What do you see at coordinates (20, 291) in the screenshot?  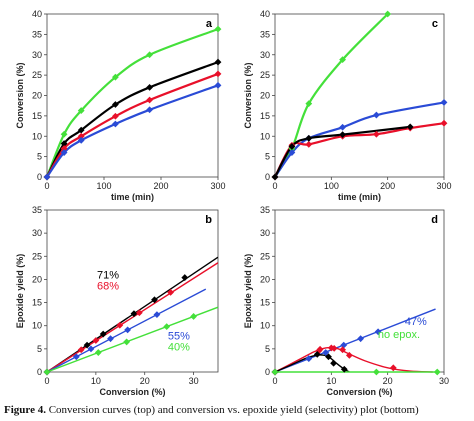 I see `y-axis-label: Epoxide yield (%)` at bounding box center [20, 291].